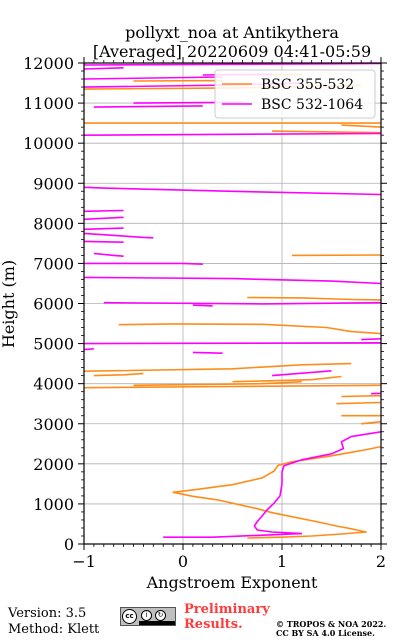 This screenshot has width=400, height=640. I want to click on preliminary-notice: Preliminary Results., so click(227, 617).